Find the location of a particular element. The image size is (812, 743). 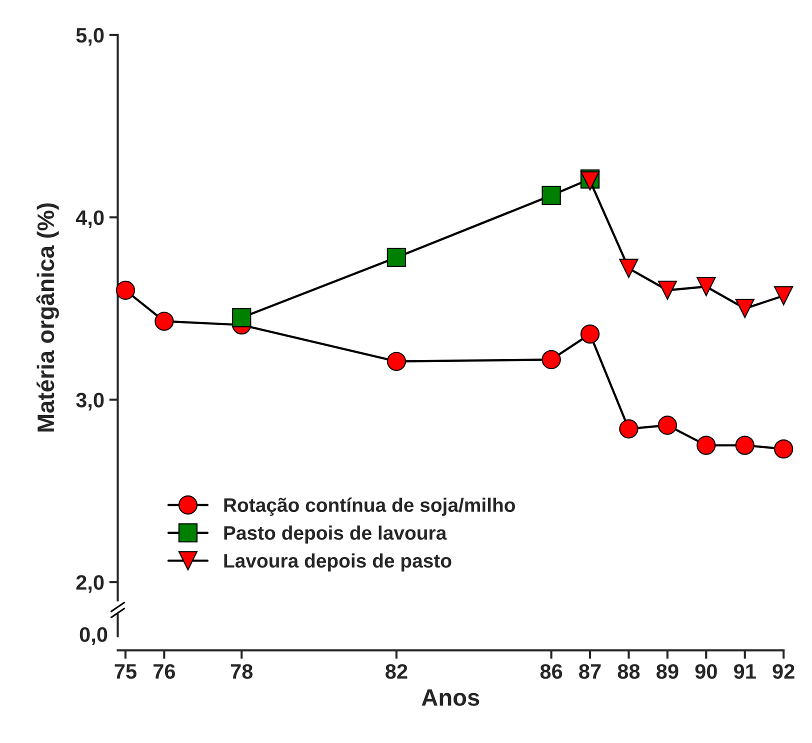

x-tick-label: 92 is located at coordinates (783, 671).